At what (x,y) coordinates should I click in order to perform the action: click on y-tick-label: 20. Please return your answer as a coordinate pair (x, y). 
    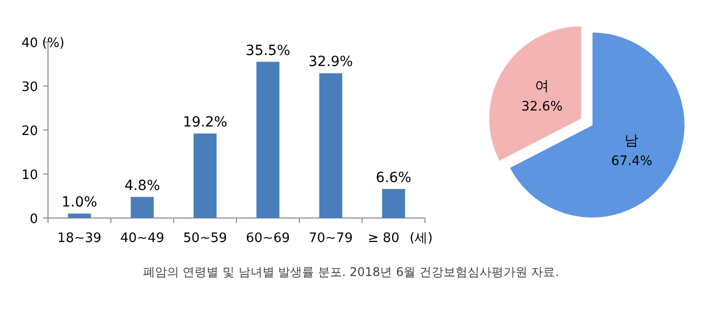
    Looking at the image, I should click on (29, 131).